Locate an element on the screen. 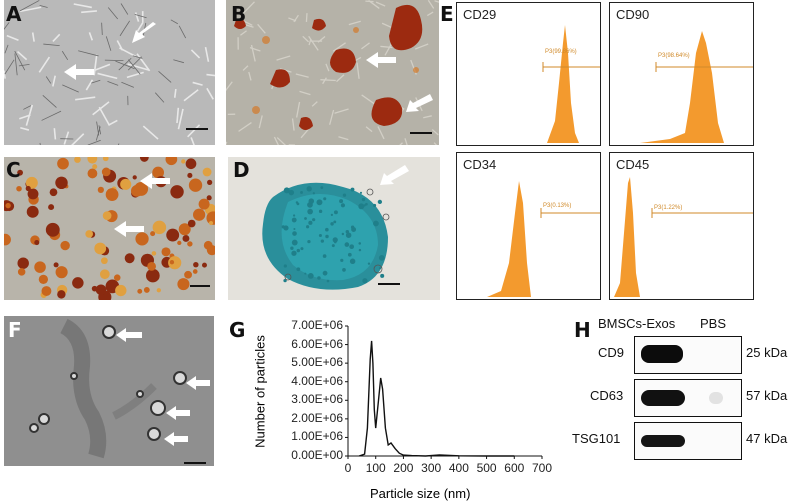 The height and width of the screenshot is (504, 794). flow-histogram-cd45: CD45 P3(1.22%) is located at coordinates (681, 226).